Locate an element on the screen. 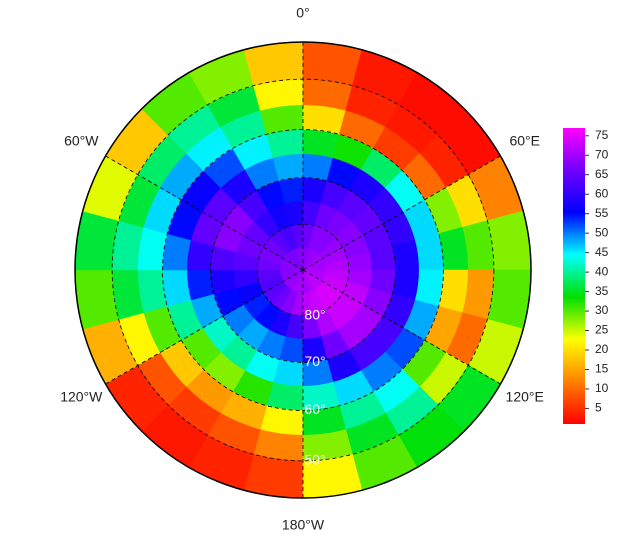  longitude-label: 0° is located at coordinates (302, 13).